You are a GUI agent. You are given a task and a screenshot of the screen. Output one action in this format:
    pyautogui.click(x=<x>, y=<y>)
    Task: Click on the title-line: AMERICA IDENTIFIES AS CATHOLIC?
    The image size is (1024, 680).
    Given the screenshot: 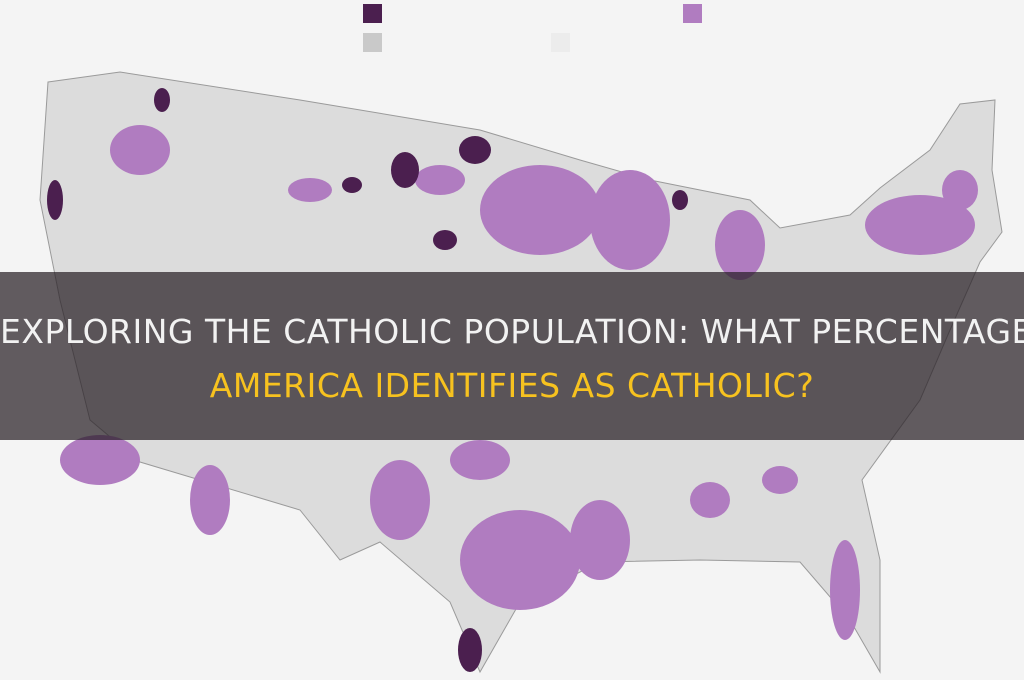 What is the action you would take?
    pyautogui.click(x=512, y=385)
    